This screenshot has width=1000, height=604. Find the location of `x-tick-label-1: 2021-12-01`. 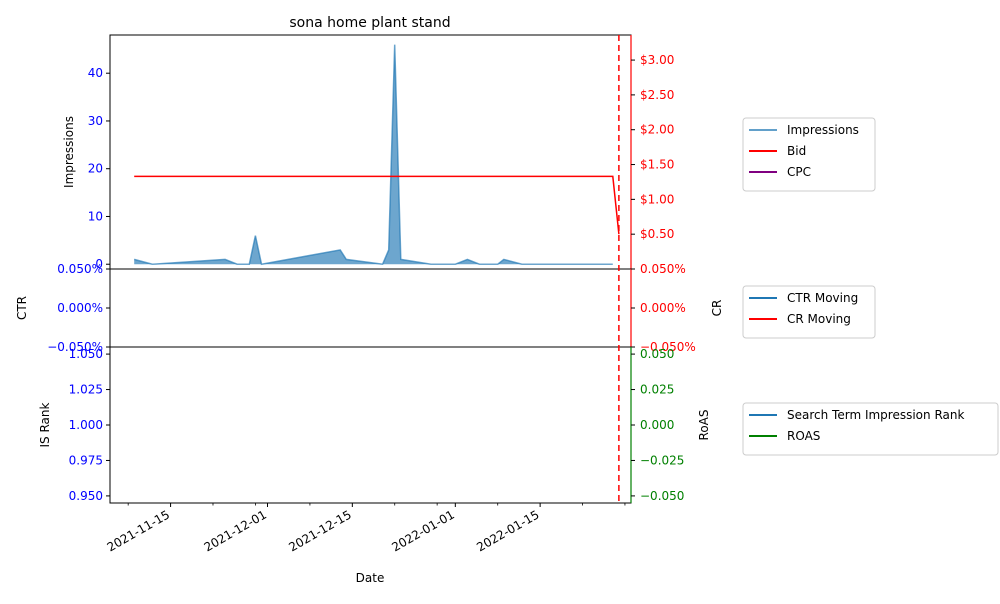

x-tick-label-1: 2021-12-01 is located at coordinates (235, 530).